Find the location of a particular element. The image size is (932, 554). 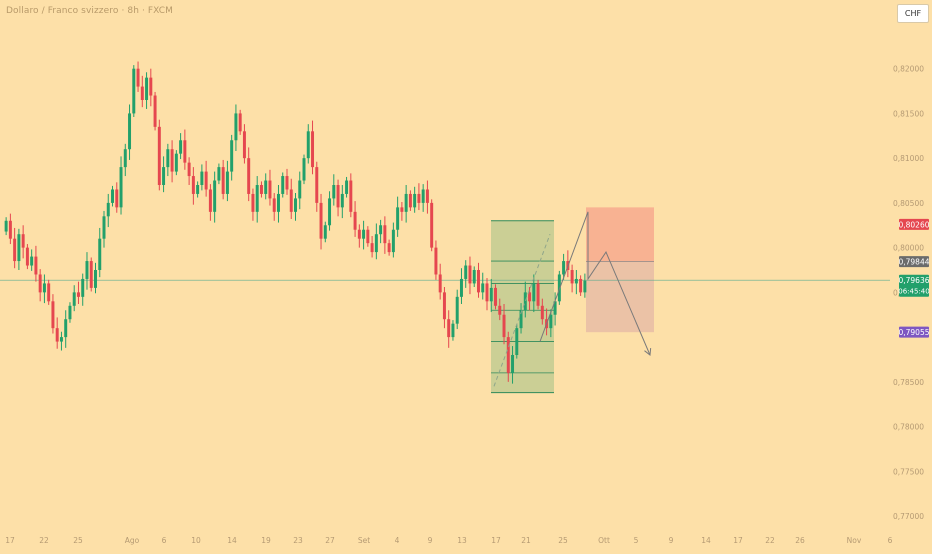

price-tag-label: 0,79055 is located at coordinates (913, 332).